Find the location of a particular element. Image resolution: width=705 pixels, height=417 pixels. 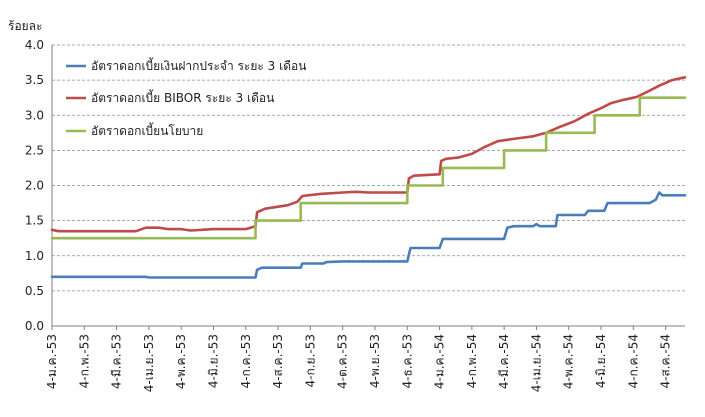

y-axis-unit-label: ร้อยละ is located at coordinates (25, 26).